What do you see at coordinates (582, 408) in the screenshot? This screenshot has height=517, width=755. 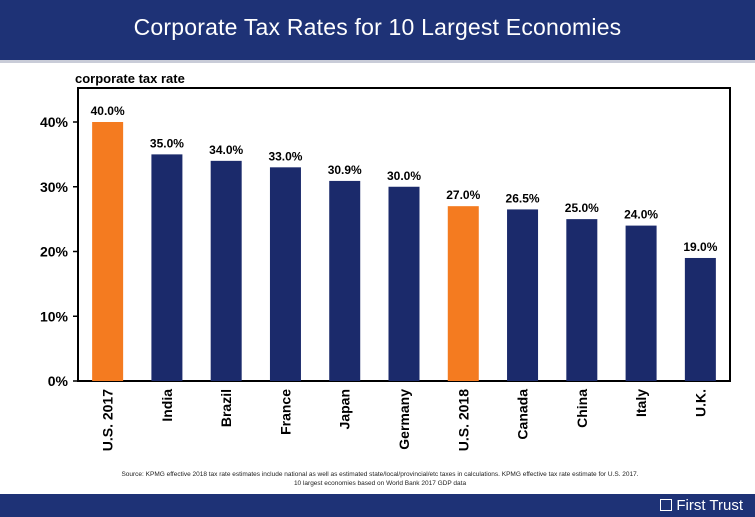 I see `category-label: China` at bounding box center [582, 408].